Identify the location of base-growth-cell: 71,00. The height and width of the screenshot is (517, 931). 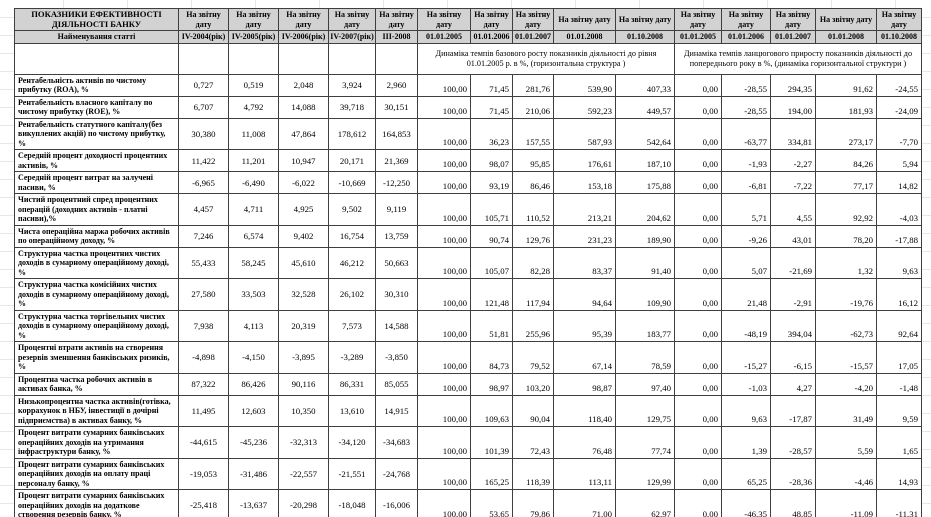
(584, 503).